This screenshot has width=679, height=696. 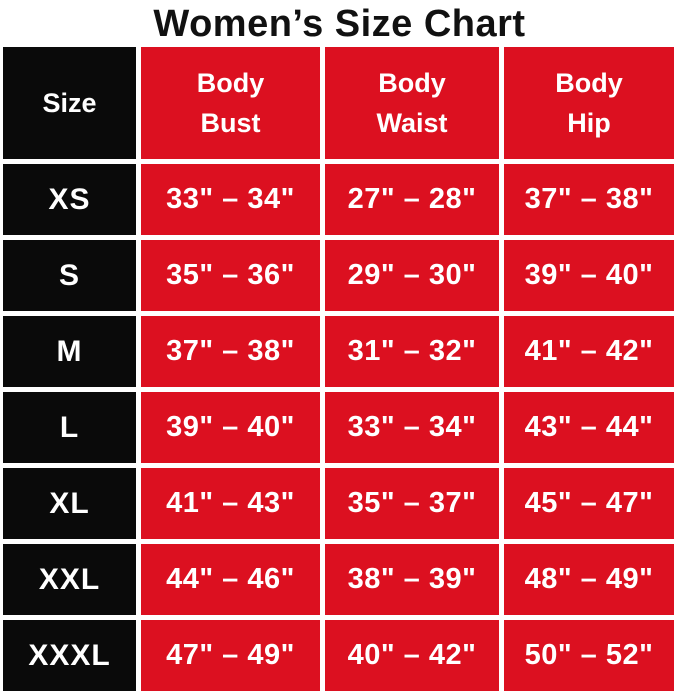 What do you see at coordinates (69, 427) in the screenshot?
I see `row-l-size-cell: L` at bounding box center [69, 427].